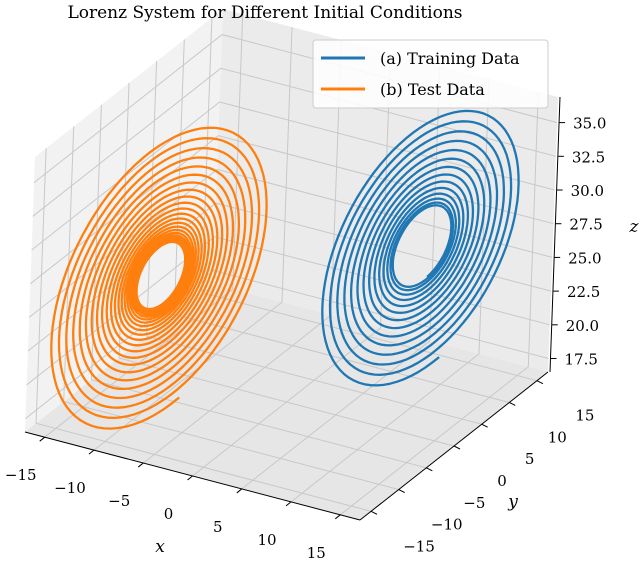 The width and height of the screenshot is (641, 572). I want to click on y-tick-label: 0, so click(502, 481).